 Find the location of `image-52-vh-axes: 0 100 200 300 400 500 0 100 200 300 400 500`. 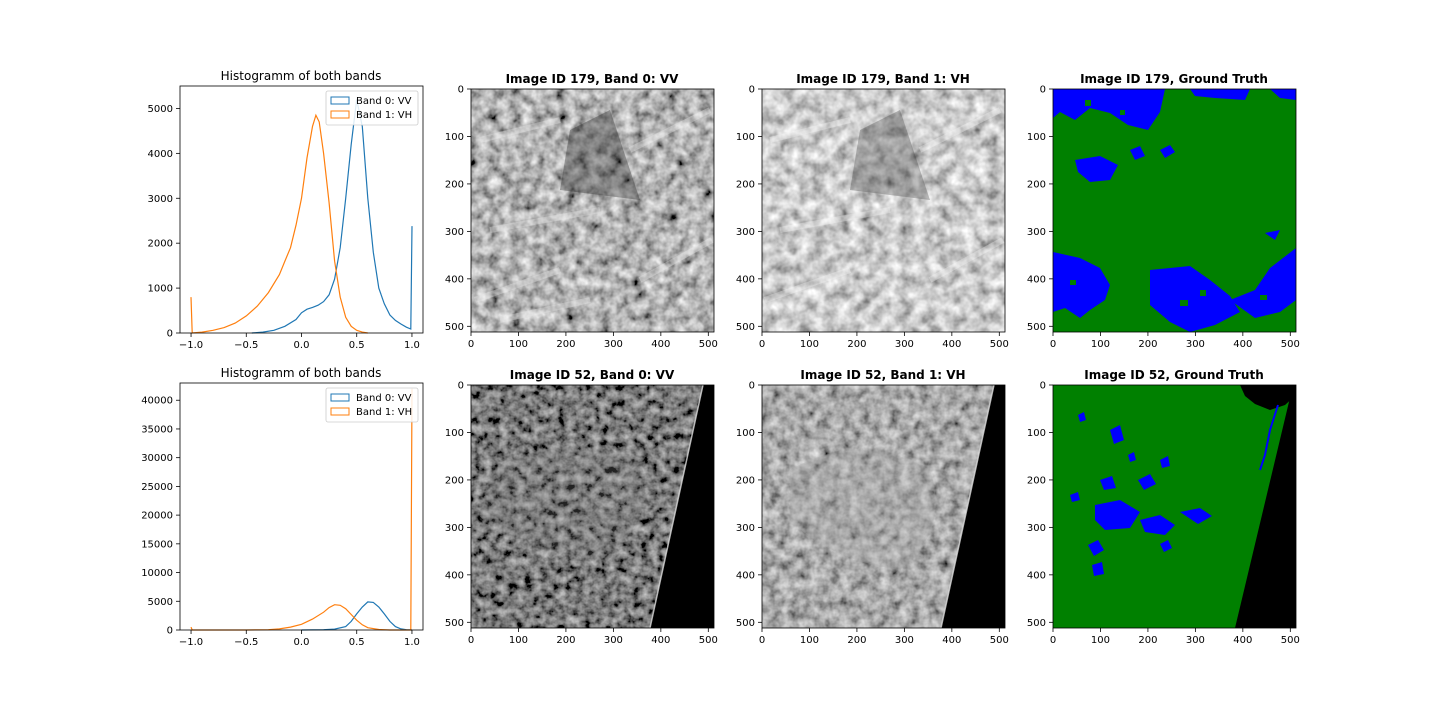

image-52-vh-axes: 0 100 200 300 400 500 0 100 200 300 400 500 is located at coordinates (872, 514).